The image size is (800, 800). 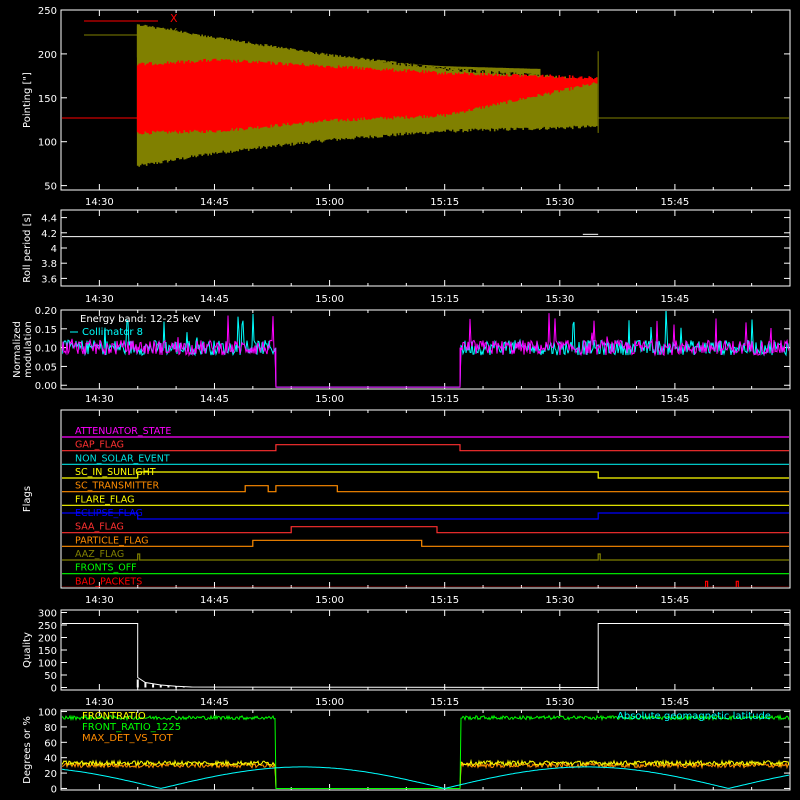 I want to click on series-y-oscillation-upper, so click(x=338, y=50).